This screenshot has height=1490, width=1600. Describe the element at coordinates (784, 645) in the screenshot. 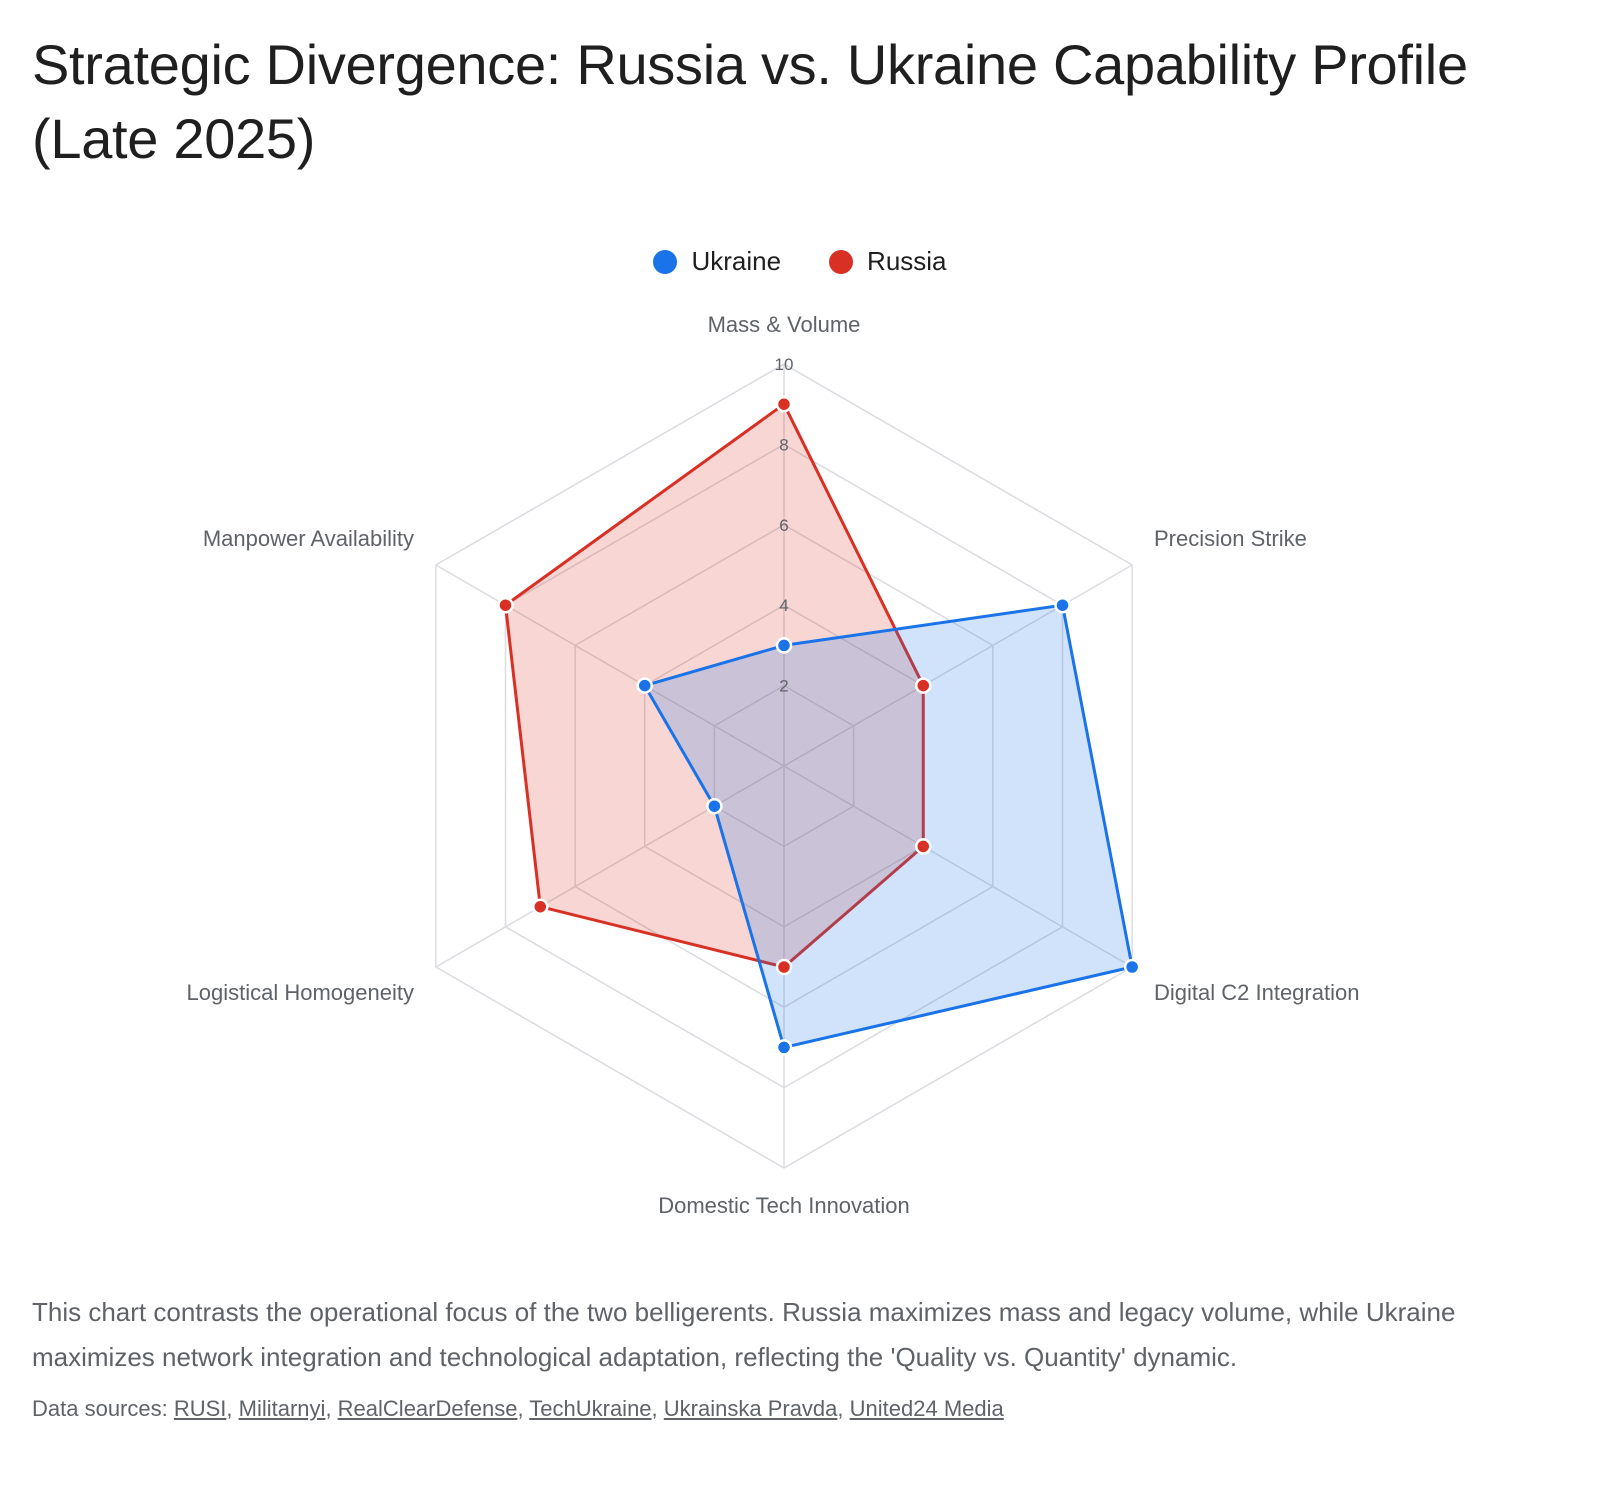

I see `point-ukraine-mass-volume` at that location.